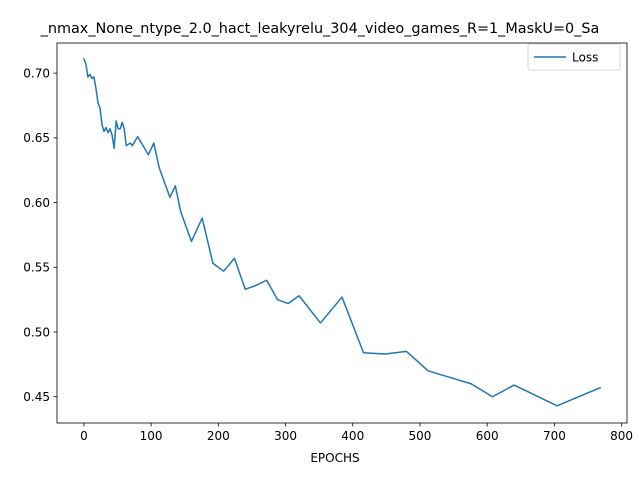  I want to click on legend-box, so click(574, 57).